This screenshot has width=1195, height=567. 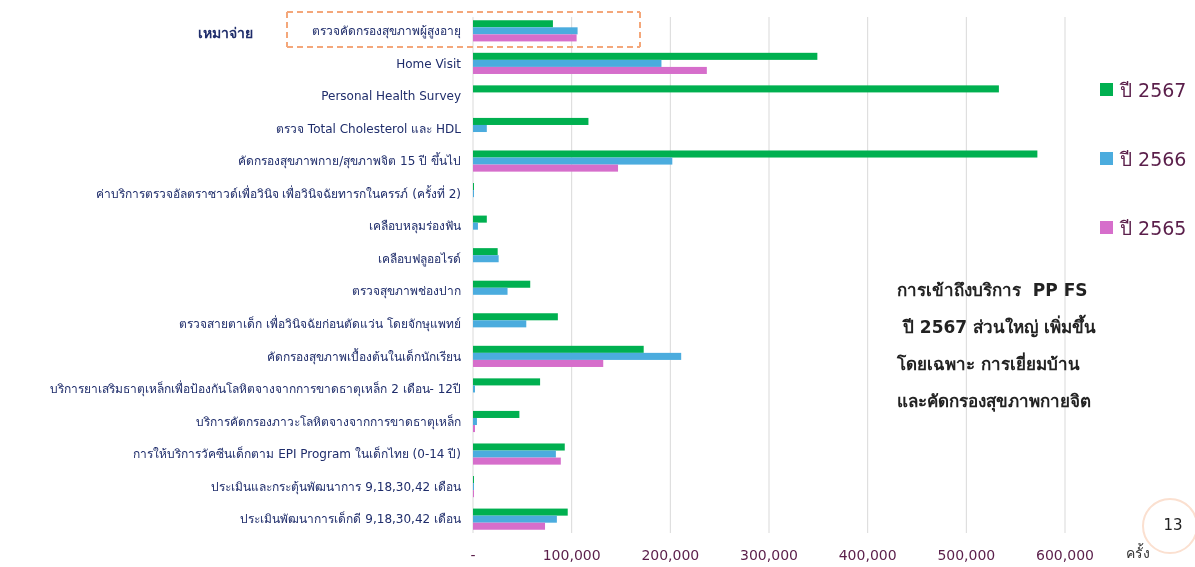 I want to click on y-tick-label: เคลือบหลุมร่องฟัน, so click(x=415, y=227).